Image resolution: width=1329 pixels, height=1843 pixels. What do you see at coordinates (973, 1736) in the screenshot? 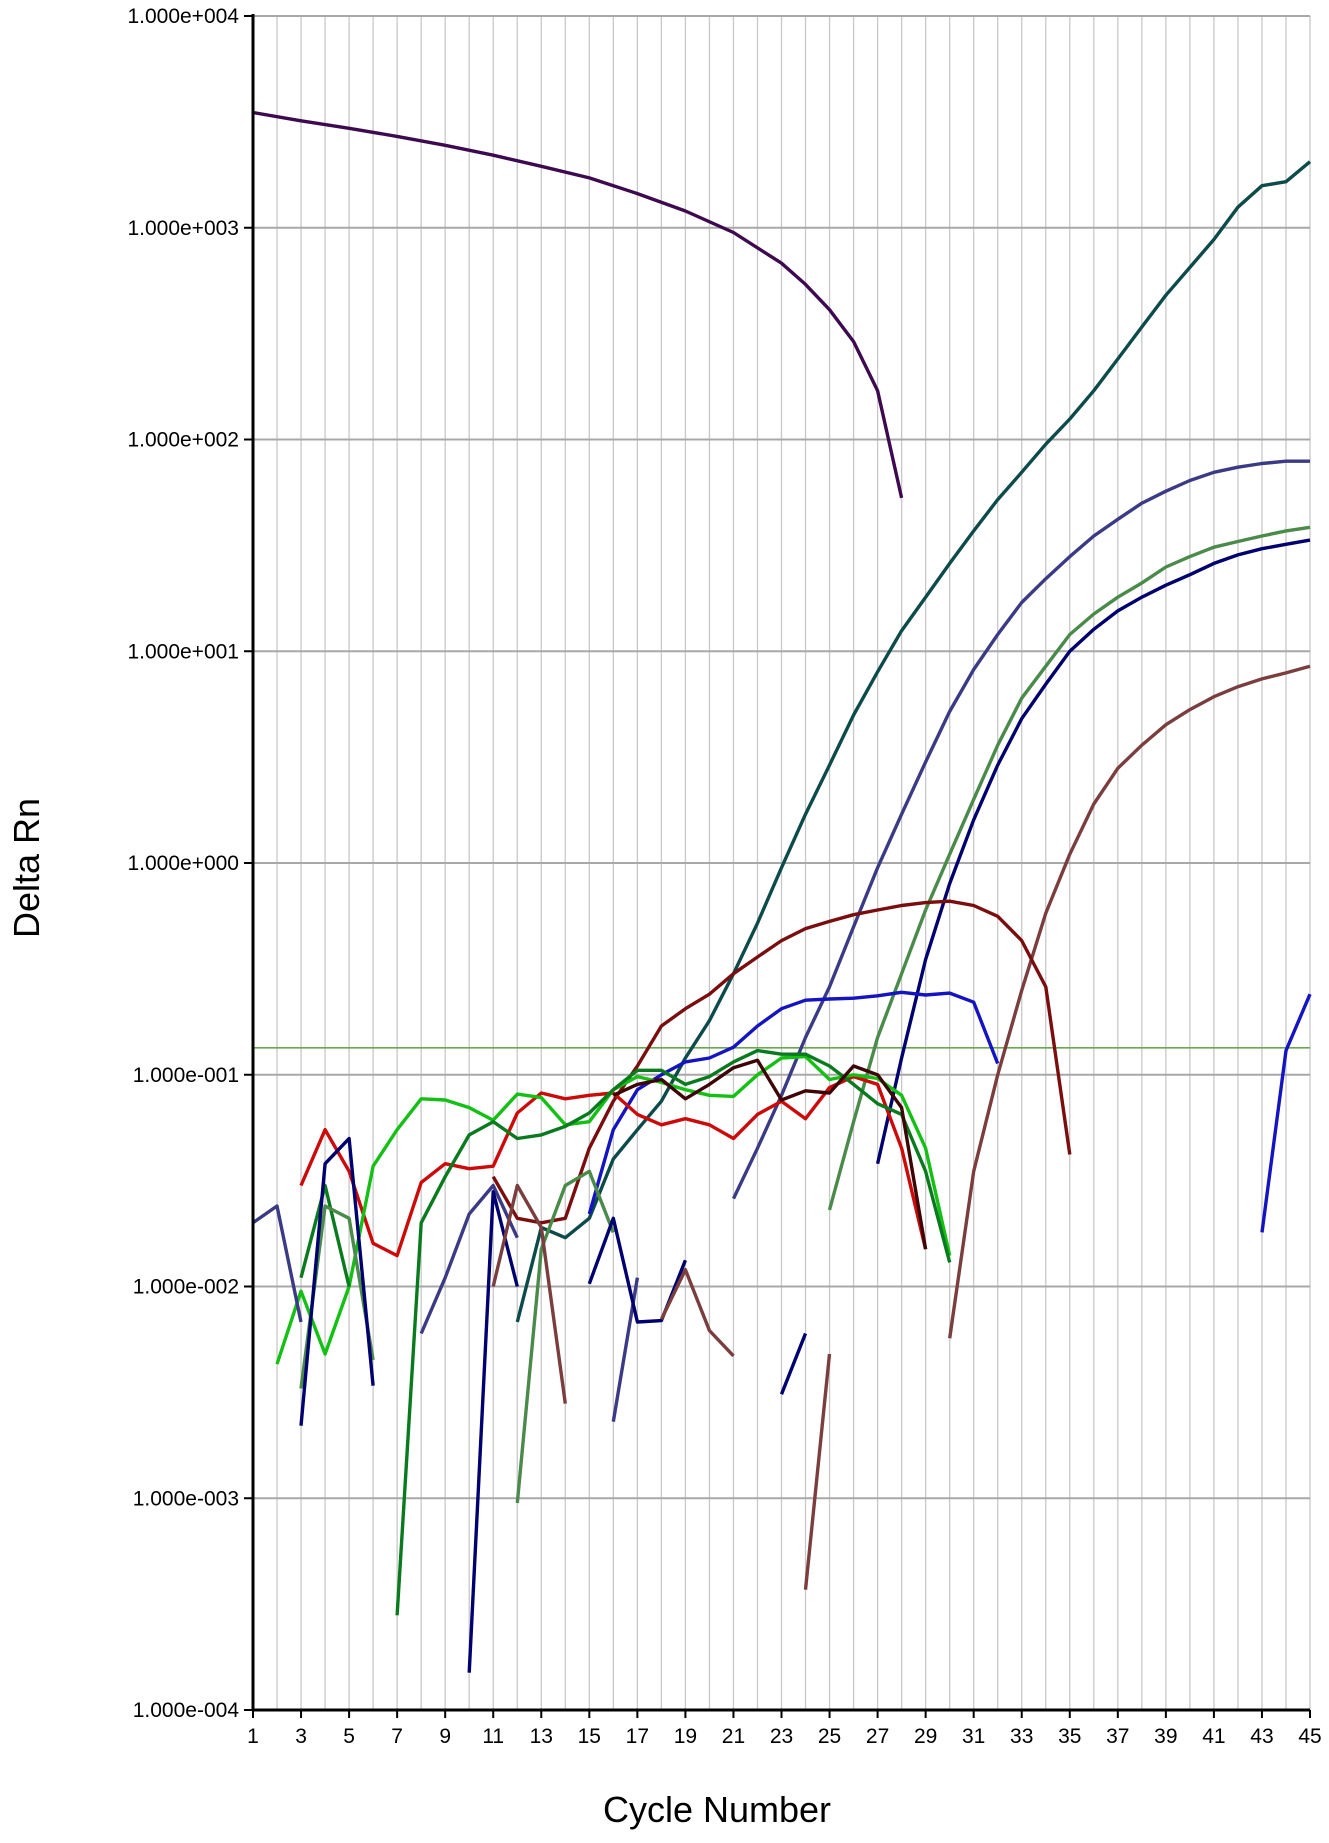
I see `x-tick-label: 31` at bounding box center [973, 1736].